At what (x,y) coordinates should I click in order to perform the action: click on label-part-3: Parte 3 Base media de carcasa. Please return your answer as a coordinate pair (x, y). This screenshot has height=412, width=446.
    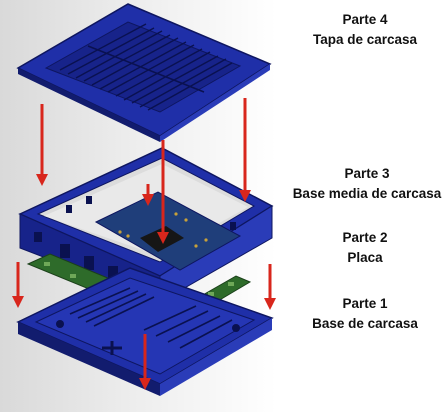
    Looking at the image, I should click on (364, 184).